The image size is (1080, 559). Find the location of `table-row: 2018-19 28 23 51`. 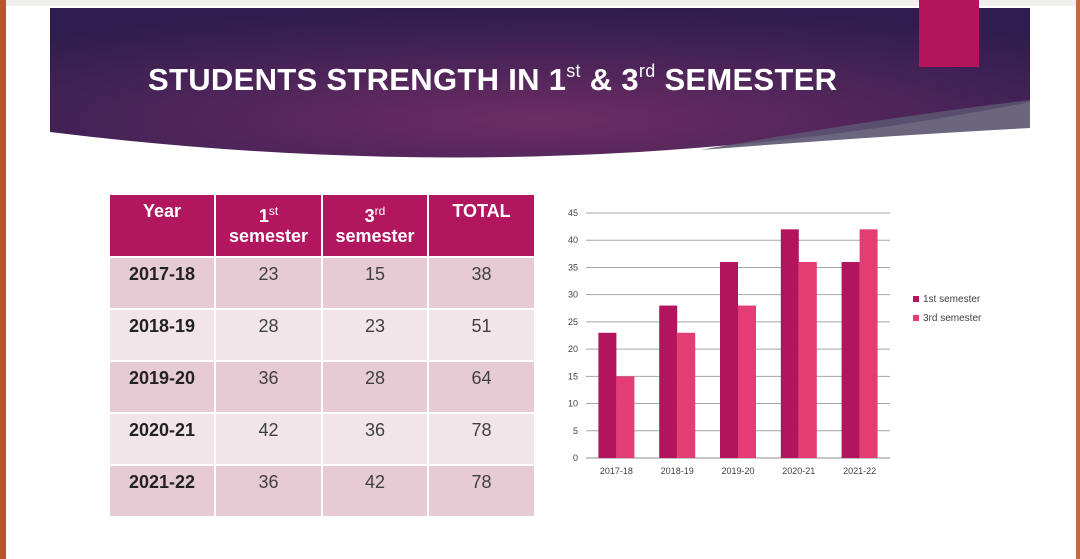

table-row: 2018-19 28 23 51 is located at coordinates (322, 335).